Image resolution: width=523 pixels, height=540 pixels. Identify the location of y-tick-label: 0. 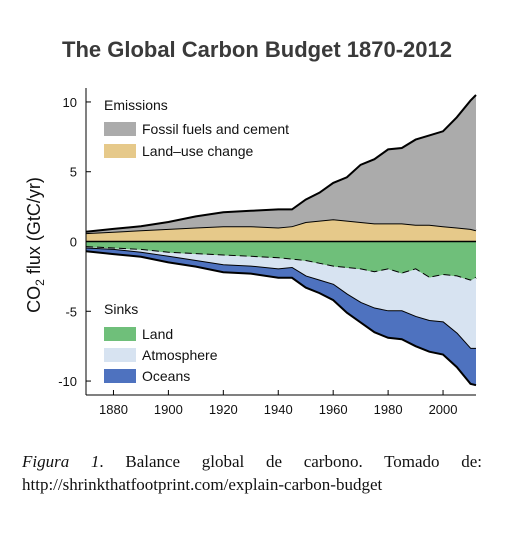
(73, 242).